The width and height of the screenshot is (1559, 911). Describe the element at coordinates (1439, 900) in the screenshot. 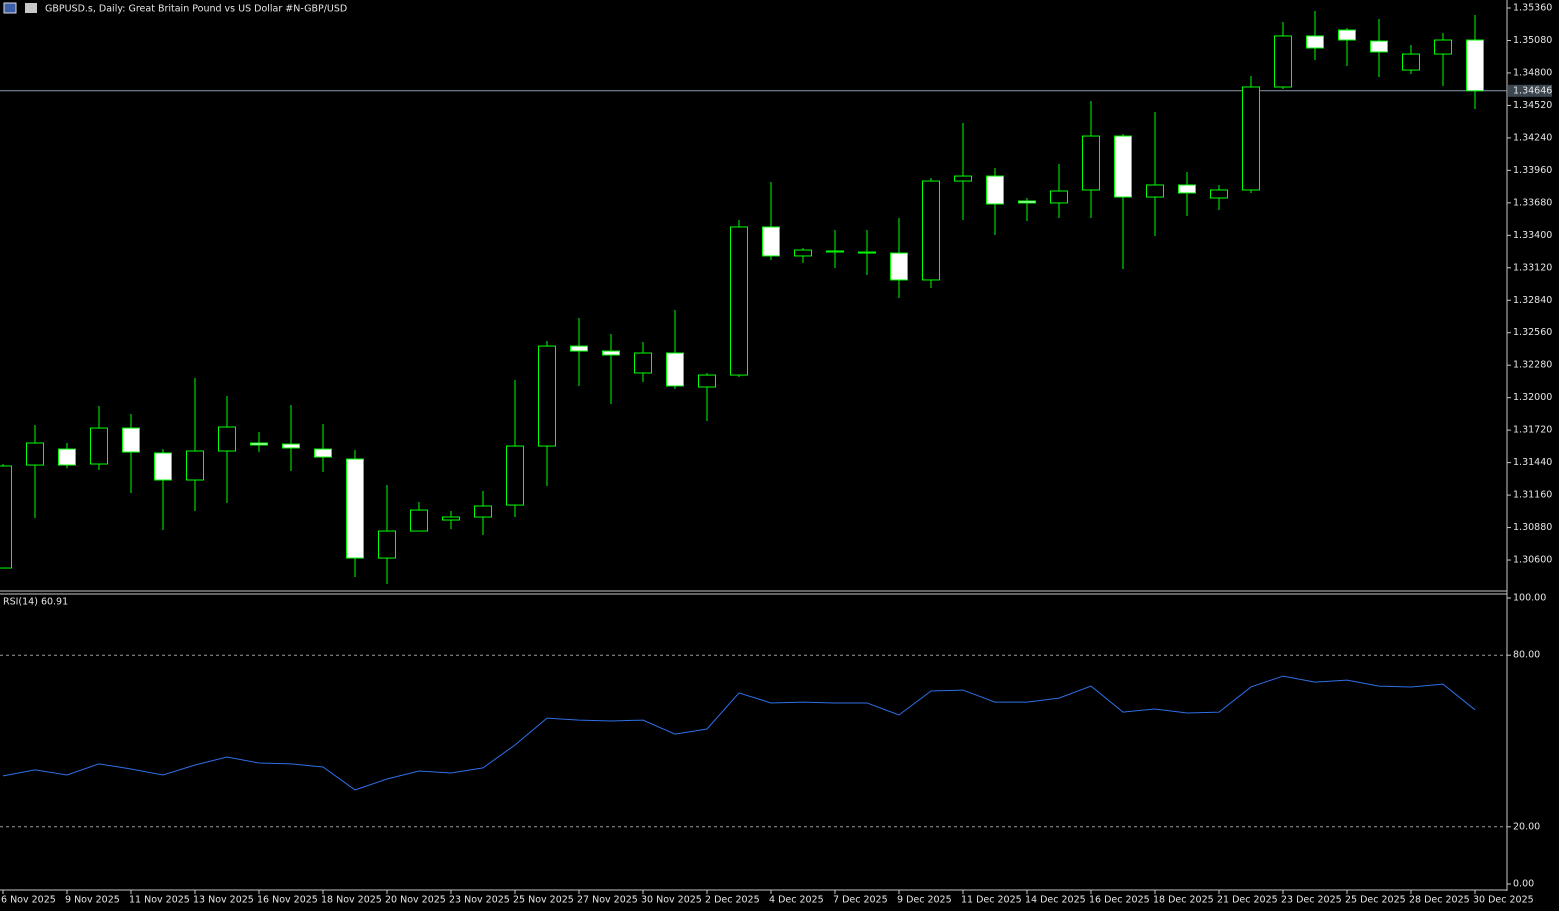

I see `x-tick-label: 28 Dec 2025` at that location.